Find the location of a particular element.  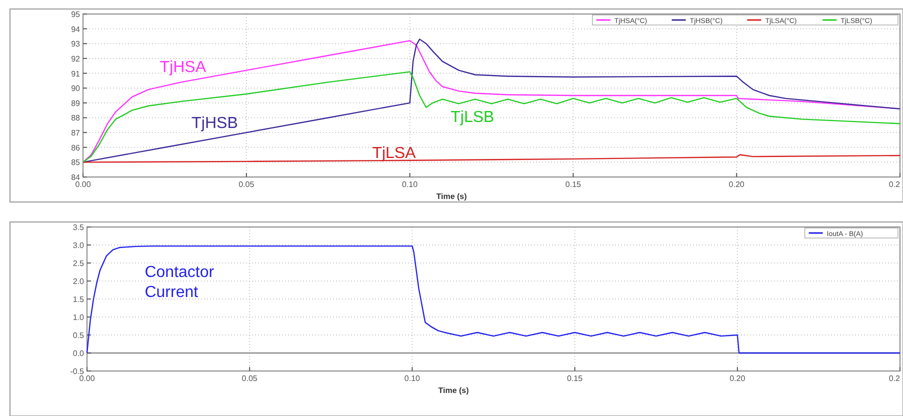

y-tick-label: 92 is located at coordinates (76, 59).